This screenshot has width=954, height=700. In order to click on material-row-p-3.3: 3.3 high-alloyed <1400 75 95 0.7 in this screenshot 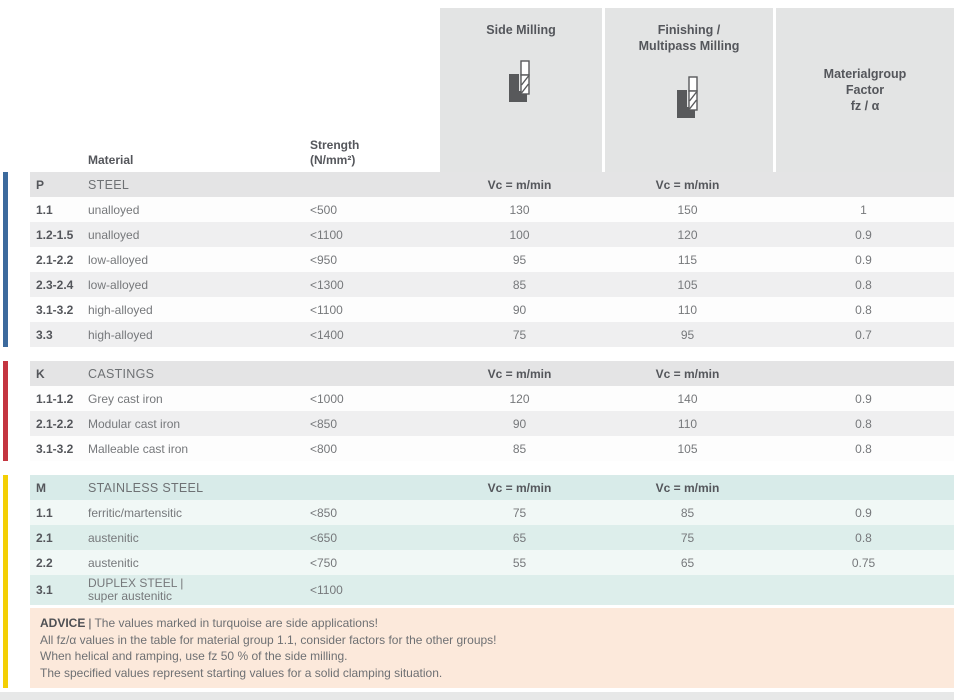, I will do `click(492, 334)`.